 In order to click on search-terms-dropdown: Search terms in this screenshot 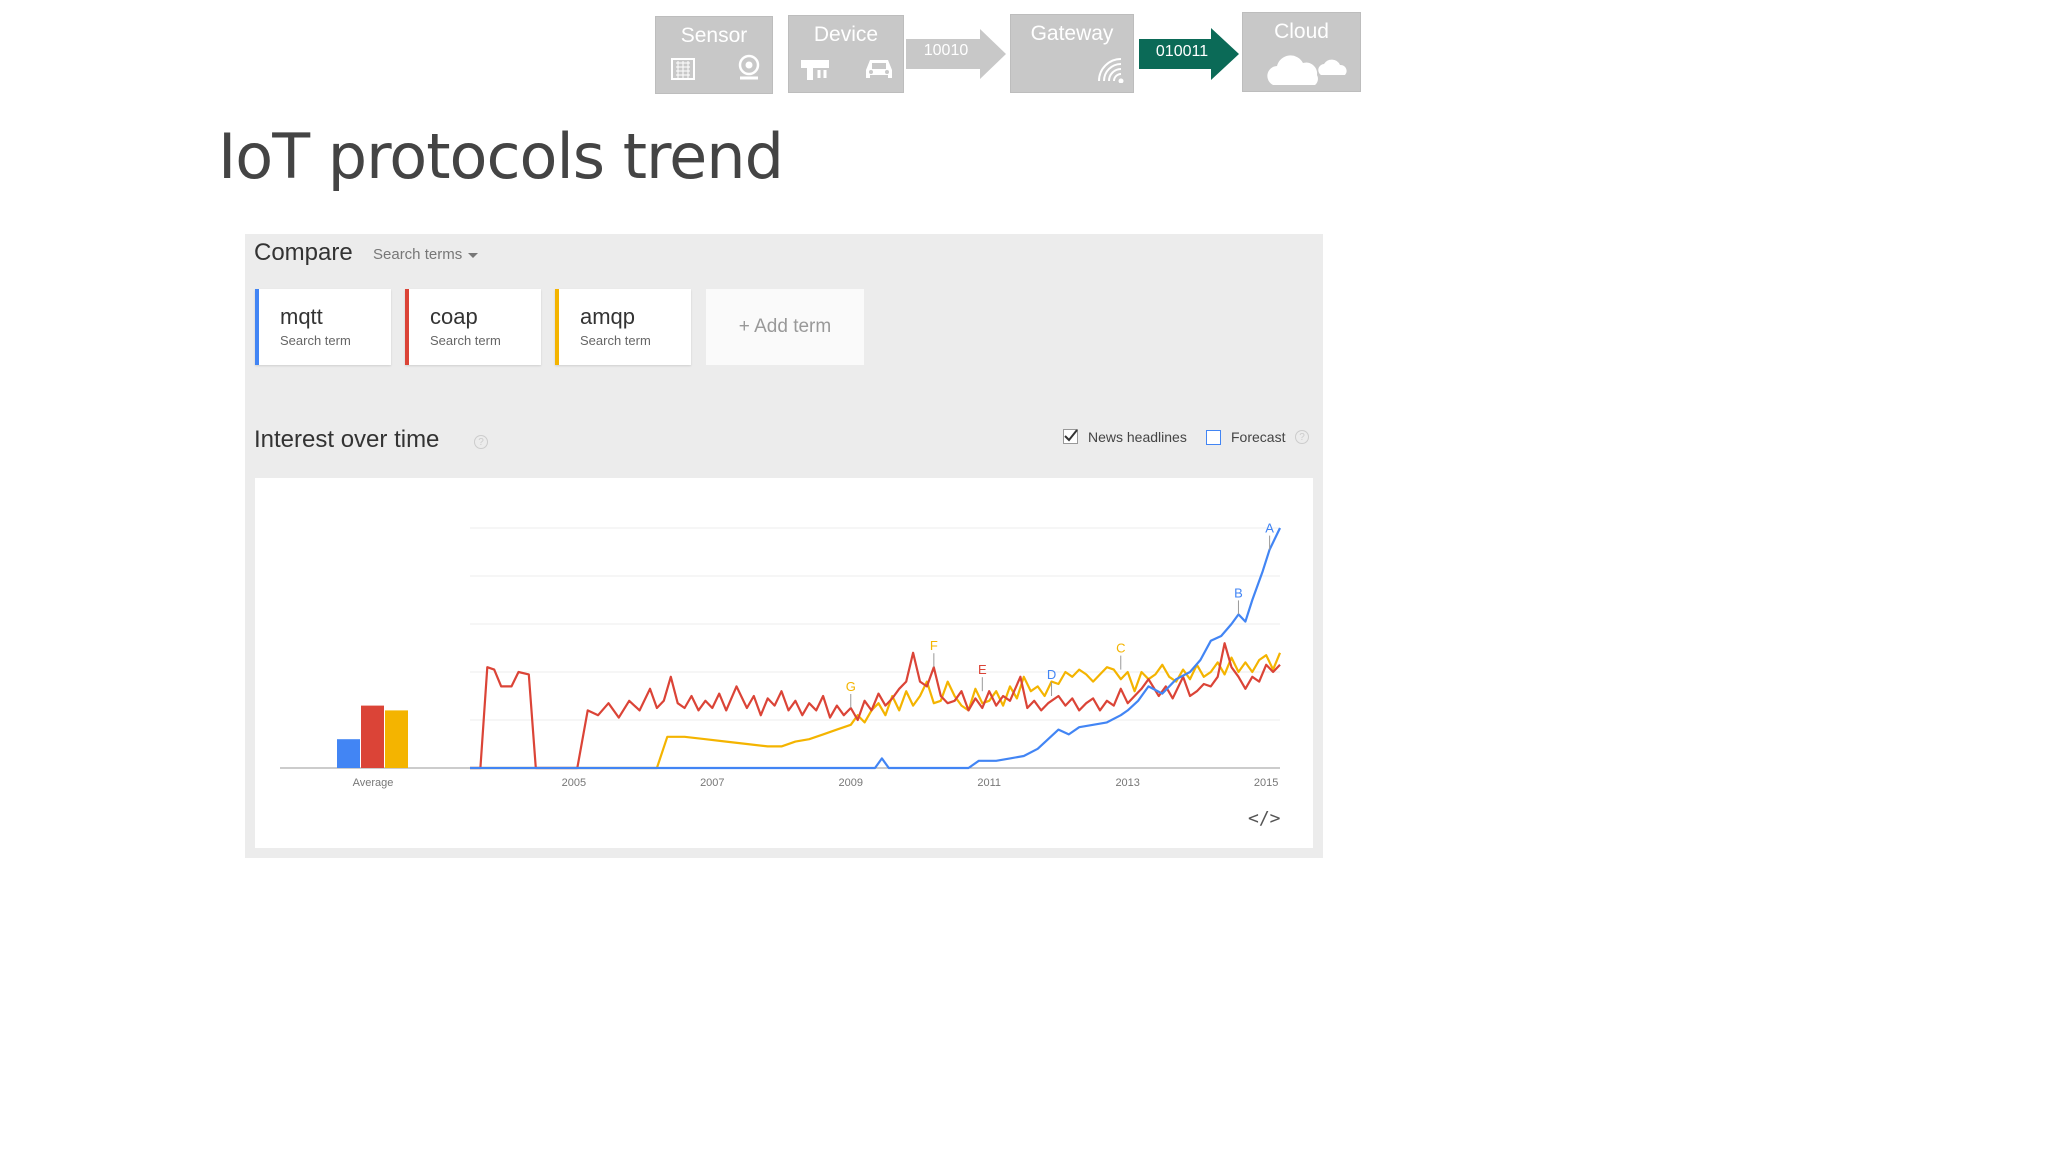, I will do `click(426, 254)`.